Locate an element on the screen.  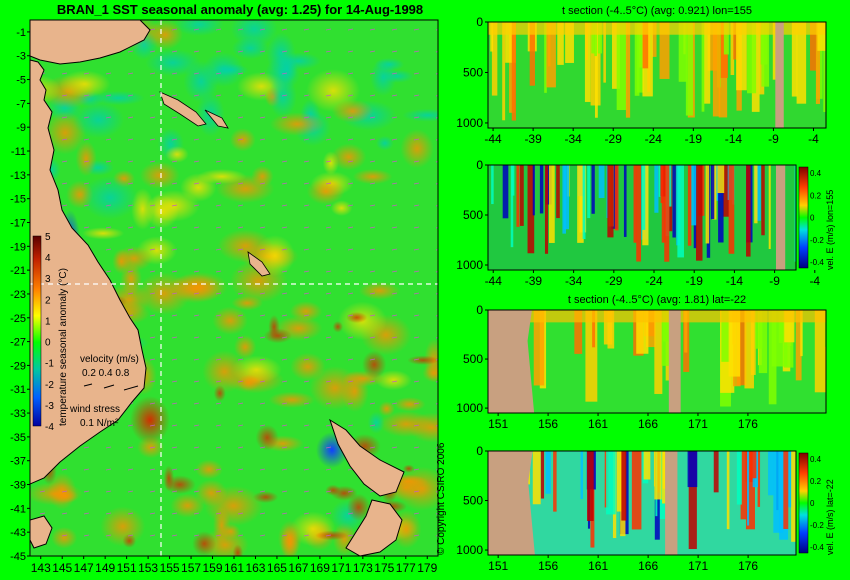
map-y-tick-label: -19 is located at coordinates (18, 247).